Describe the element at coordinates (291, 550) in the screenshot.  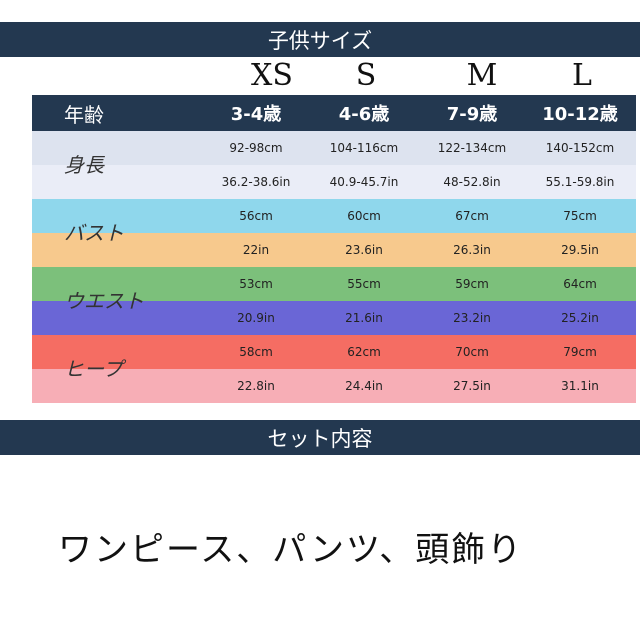
I see `set-contents-text: ワンピース、パンツ、頭飾り` at that location.